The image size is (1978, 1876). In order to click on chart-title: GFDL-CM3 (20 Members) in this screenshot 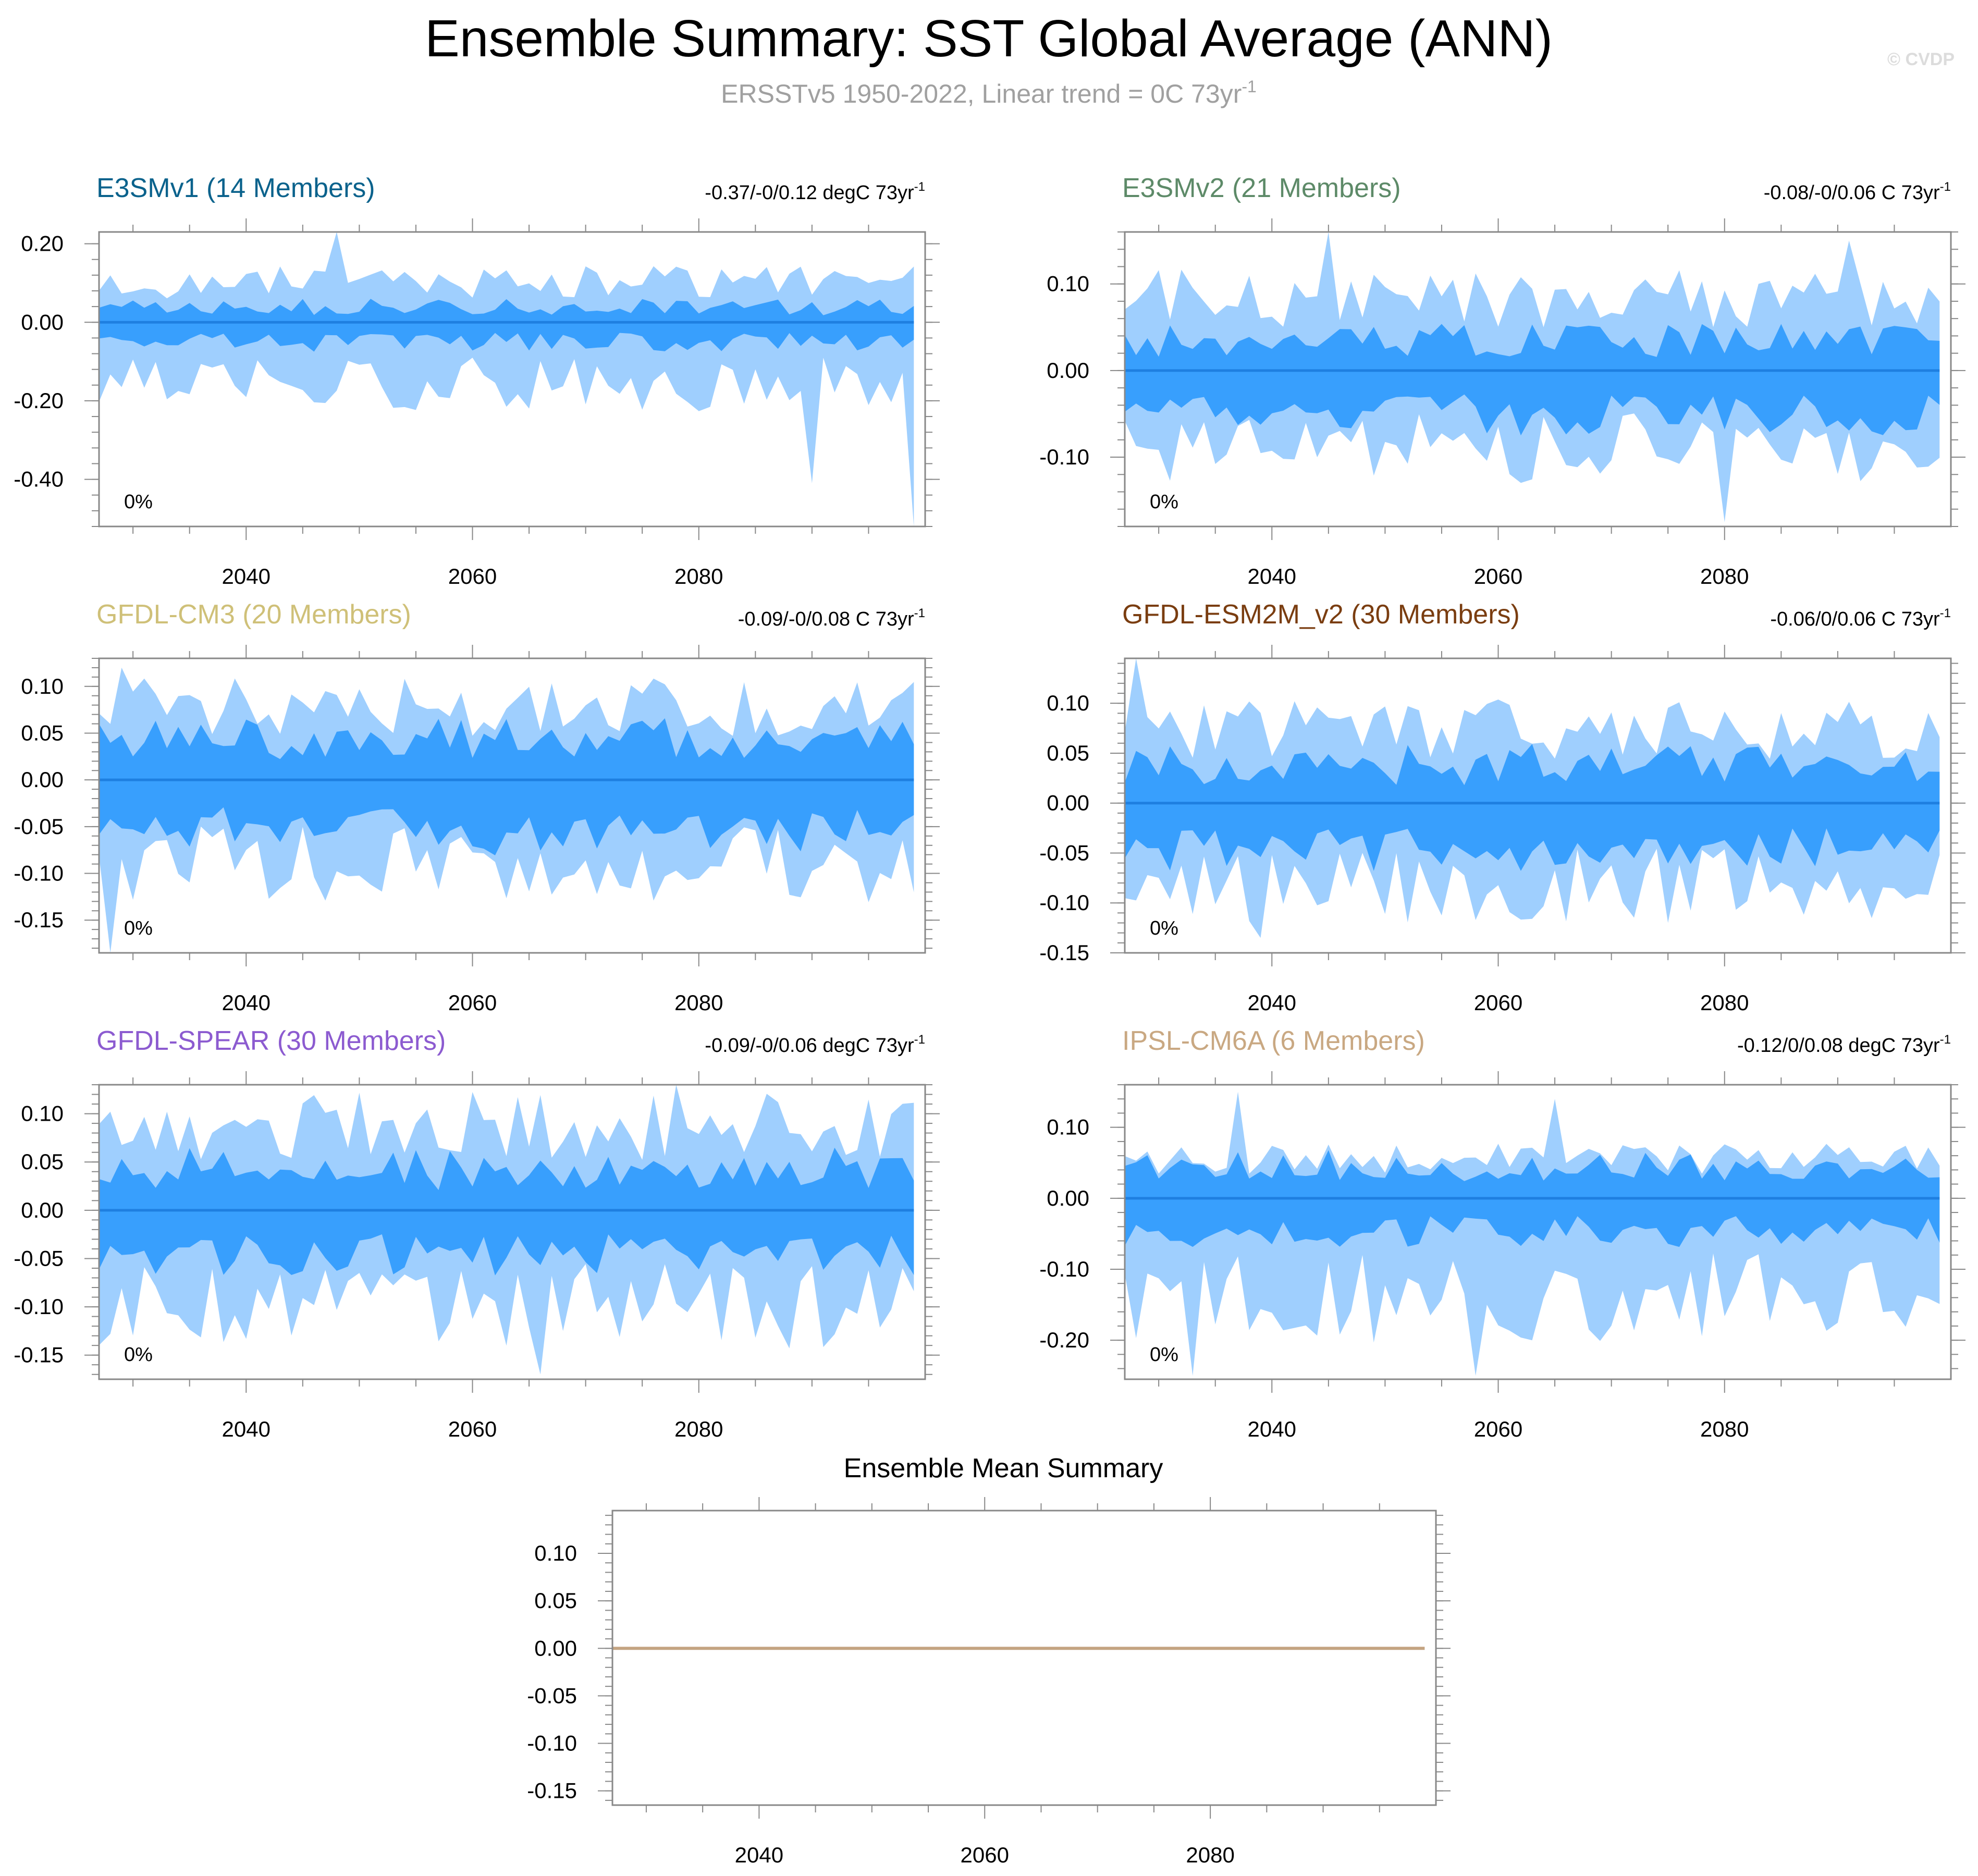, I will do `click(254, 614)`.